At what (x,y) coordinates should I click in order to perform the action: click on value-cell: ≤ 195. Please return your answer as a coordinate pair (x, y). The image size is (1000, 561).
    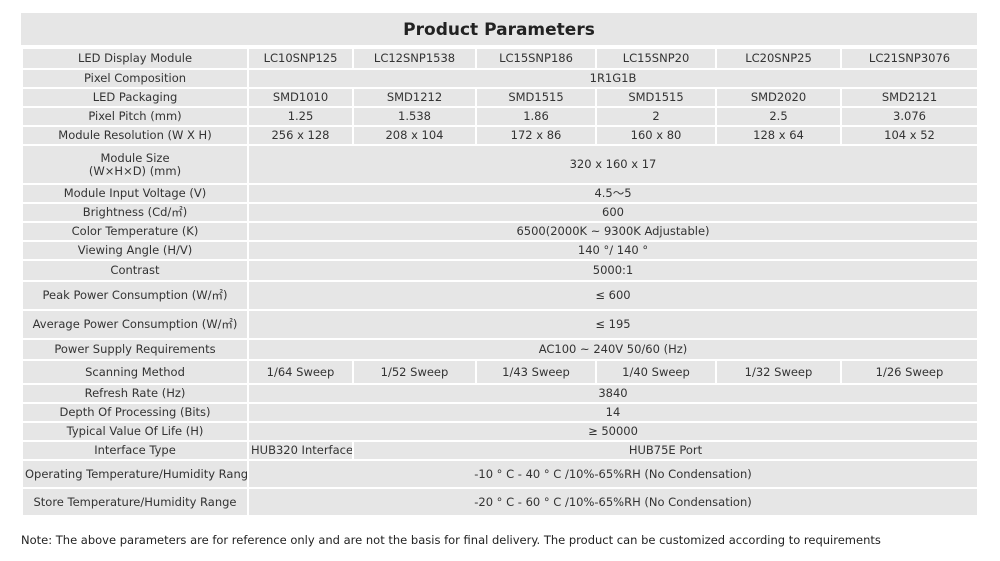
    Looking at the image, I should click on (613, 324).